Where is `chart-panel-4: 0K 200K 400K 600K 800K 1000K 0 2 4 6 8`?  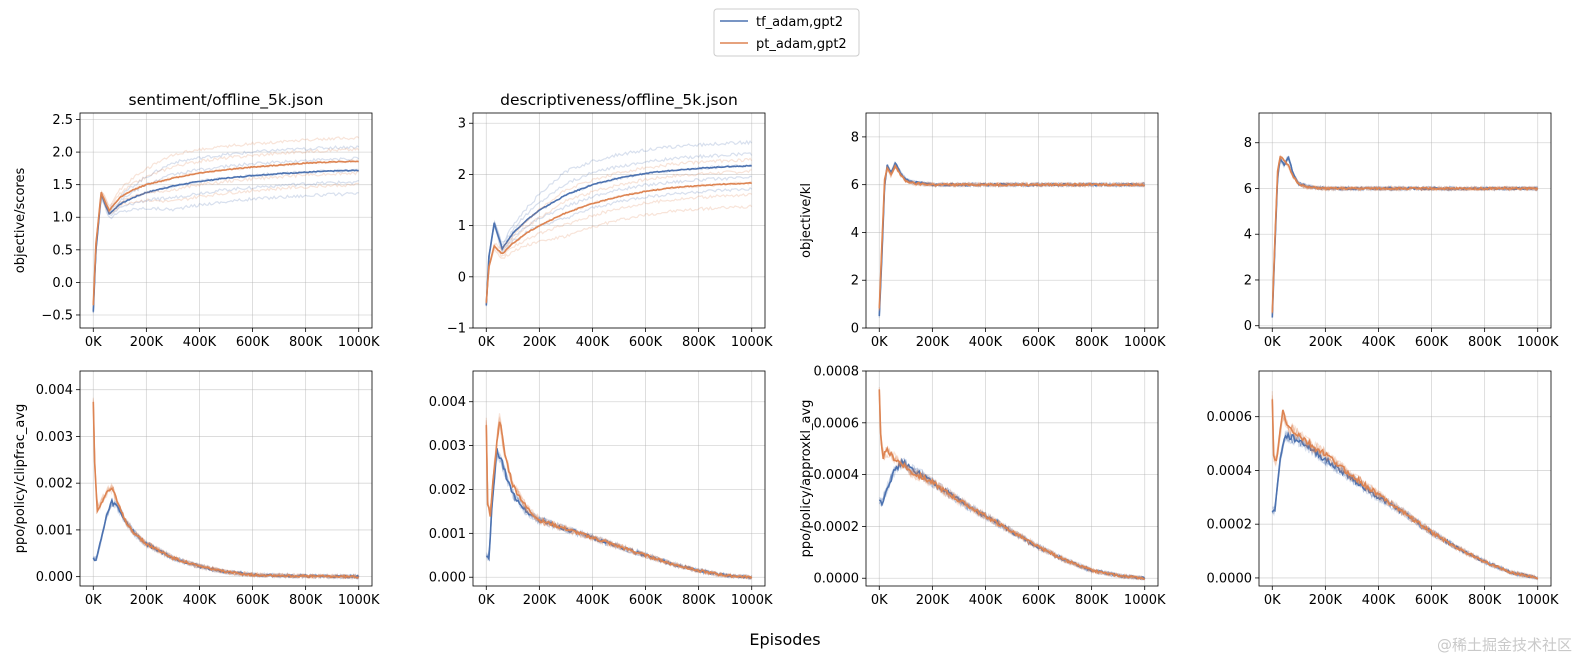
chart-panel-4: 0K 200K 400K 600K 800K 1000K 0 2 4 6 8 is located at coordinates (1401, 231).